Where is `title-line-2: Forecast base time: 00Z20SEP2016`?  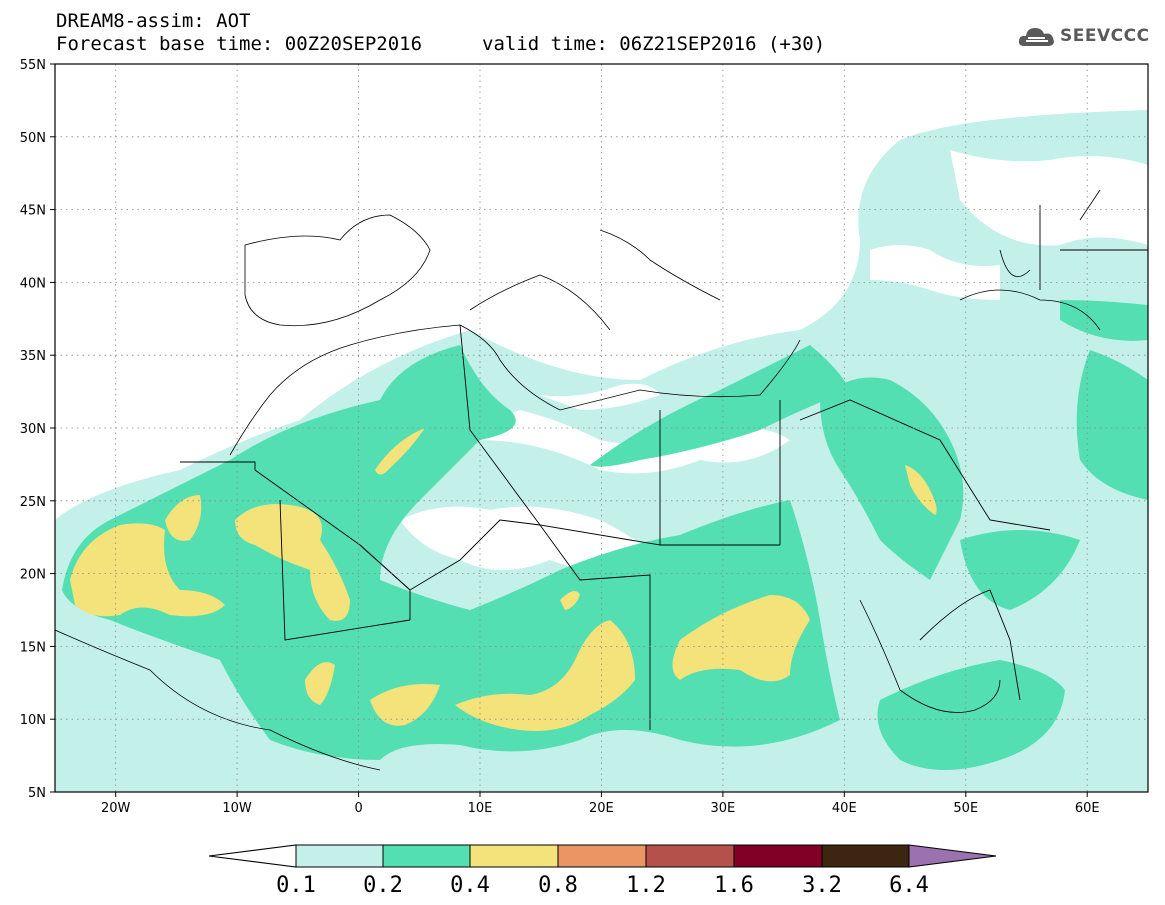
title-line-2: Forecast base time: 00Z20SEP2016 is located at coordinates (239, 44).